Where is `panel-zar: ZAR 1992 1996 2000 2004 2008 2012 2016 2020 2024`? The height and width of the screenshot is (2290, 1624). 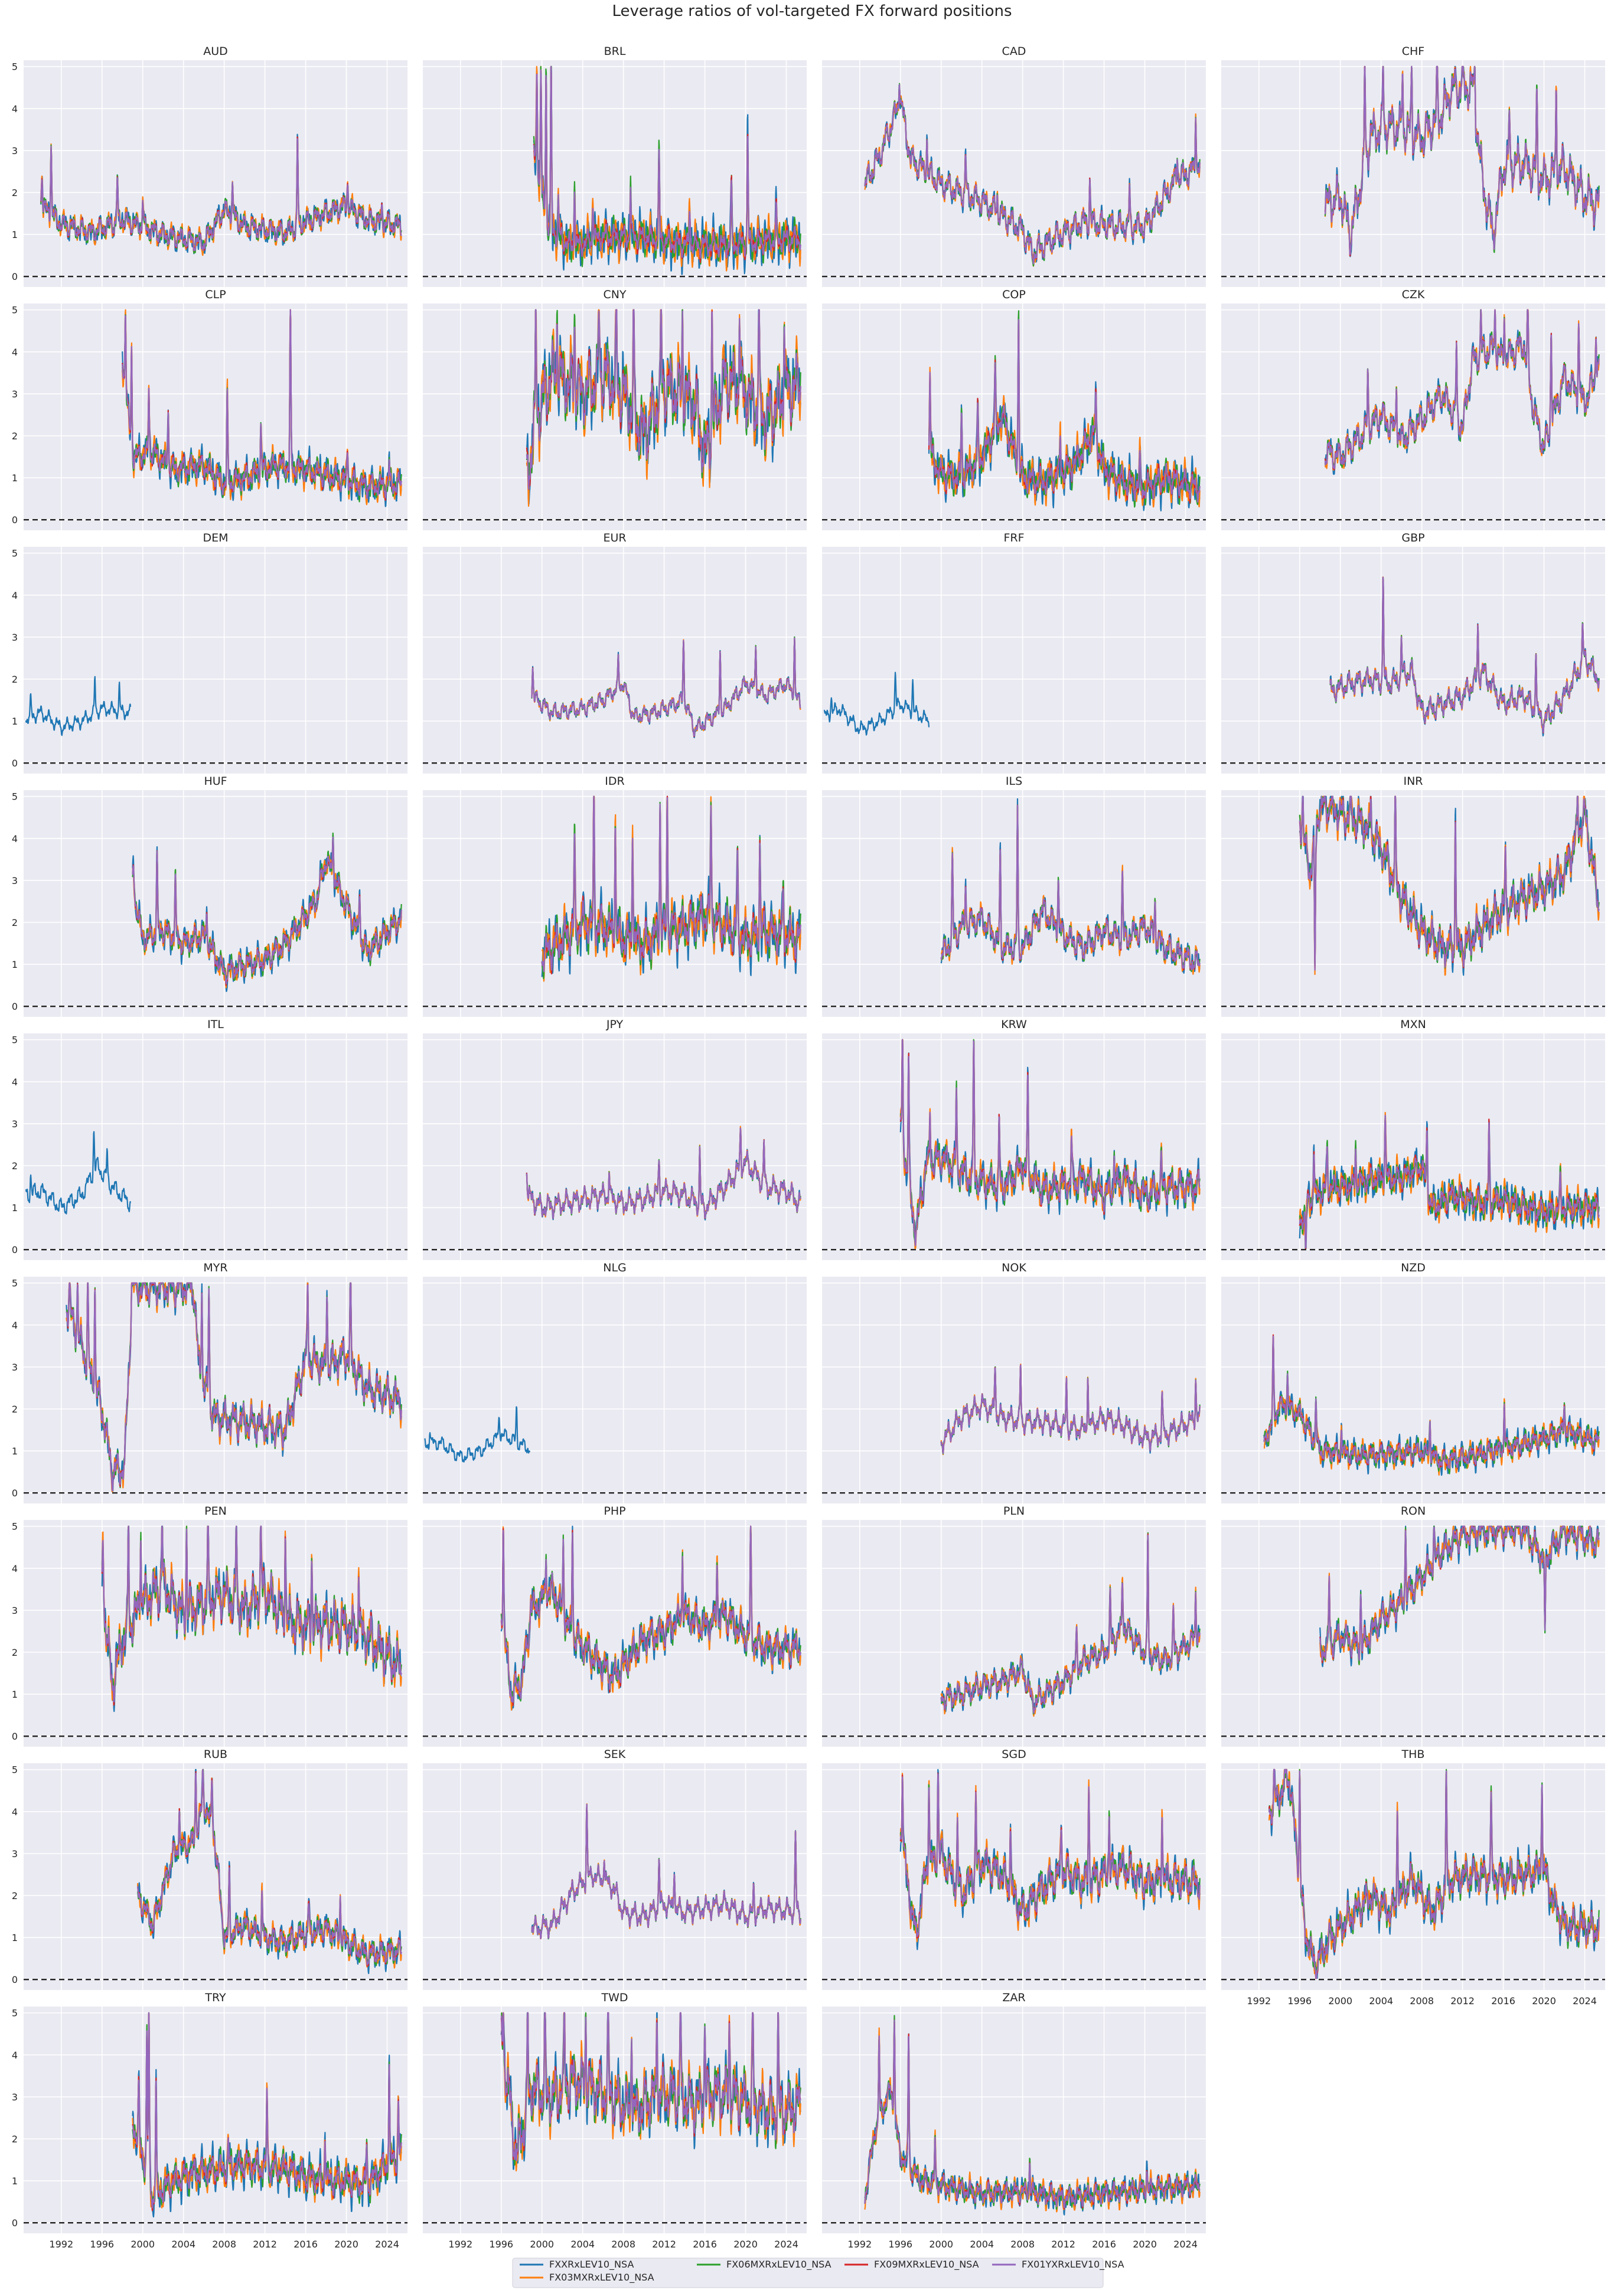 panel-zar: ZAR 1992 1996 2000 2004 2008 2012 2016 2020 2024 is located at coordinates (1014, 2120).